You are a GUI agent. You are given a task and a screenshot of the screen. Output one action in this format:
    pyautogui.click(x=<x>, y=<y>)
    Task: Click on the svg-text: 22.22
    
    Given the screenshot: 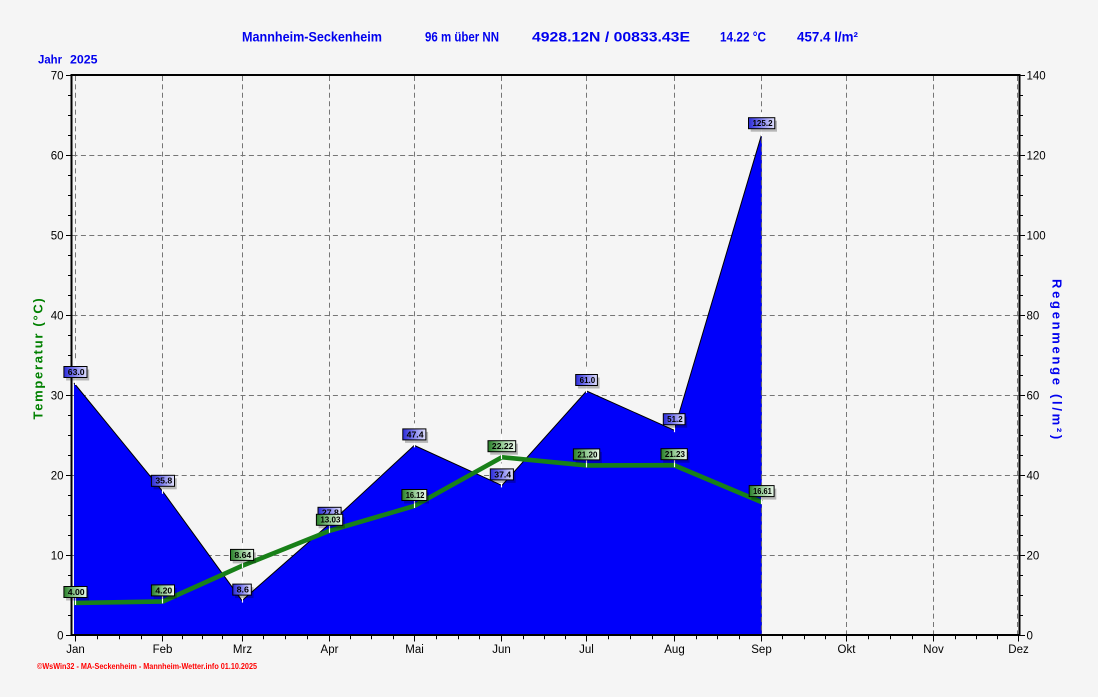 What is the action you would take?
    pyautogui.click(x=503, y=446)
    